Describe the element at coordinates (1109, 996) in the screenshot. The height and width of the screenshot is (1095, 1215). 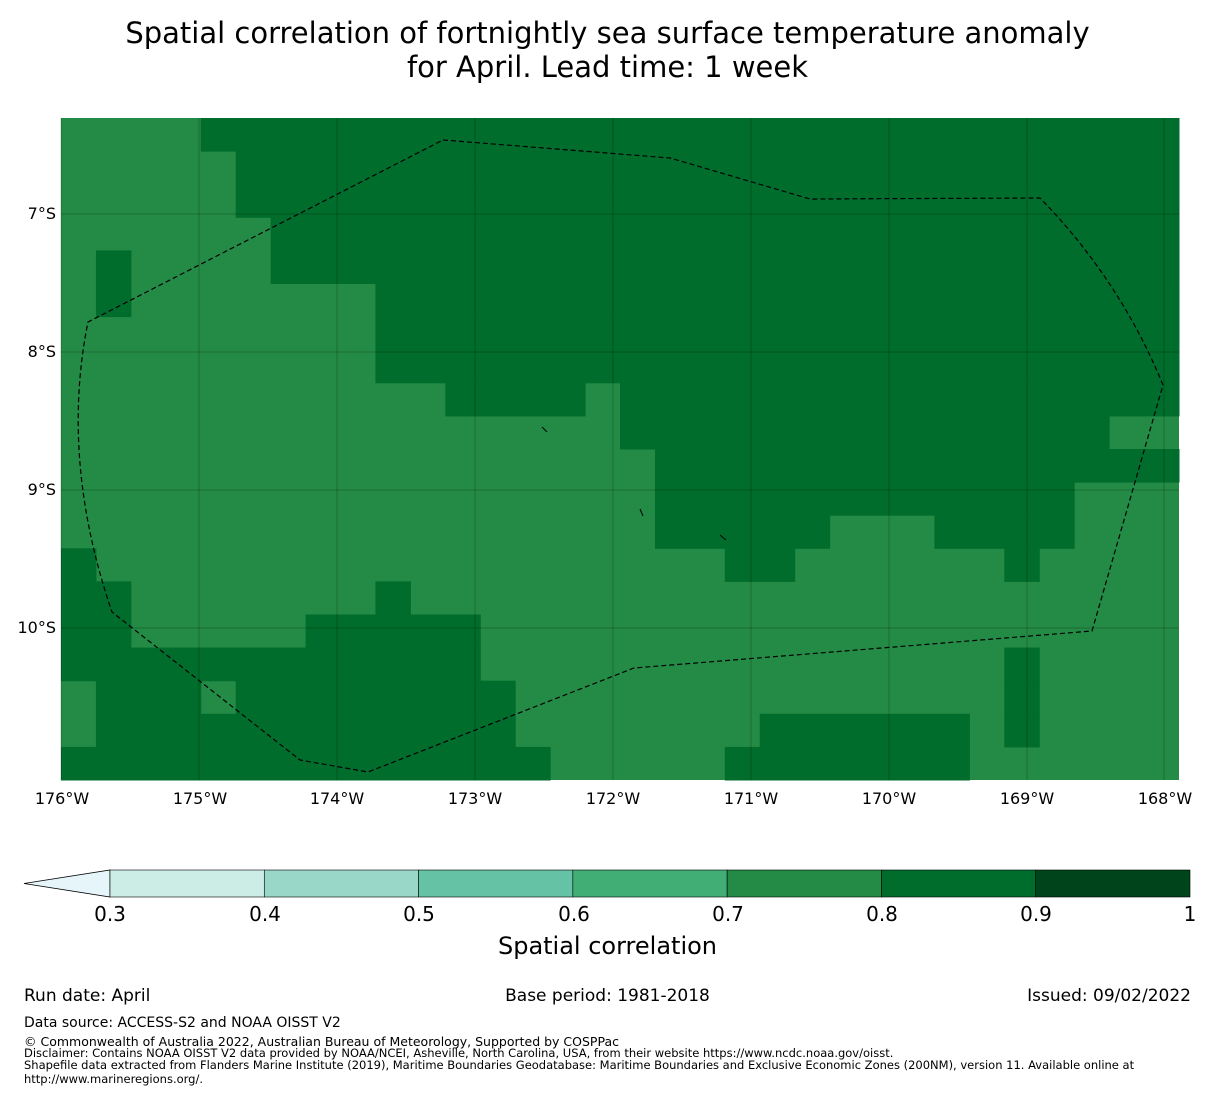
I see `issued-date: Issued: 09/02/2022` at that location.